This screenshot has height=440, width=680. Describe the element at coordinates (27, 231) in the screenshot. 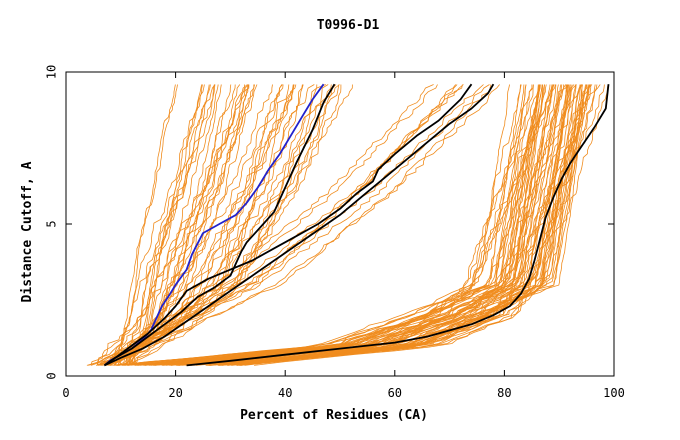

I see `y-axis-label: Distance Cutoff, A` at that location.